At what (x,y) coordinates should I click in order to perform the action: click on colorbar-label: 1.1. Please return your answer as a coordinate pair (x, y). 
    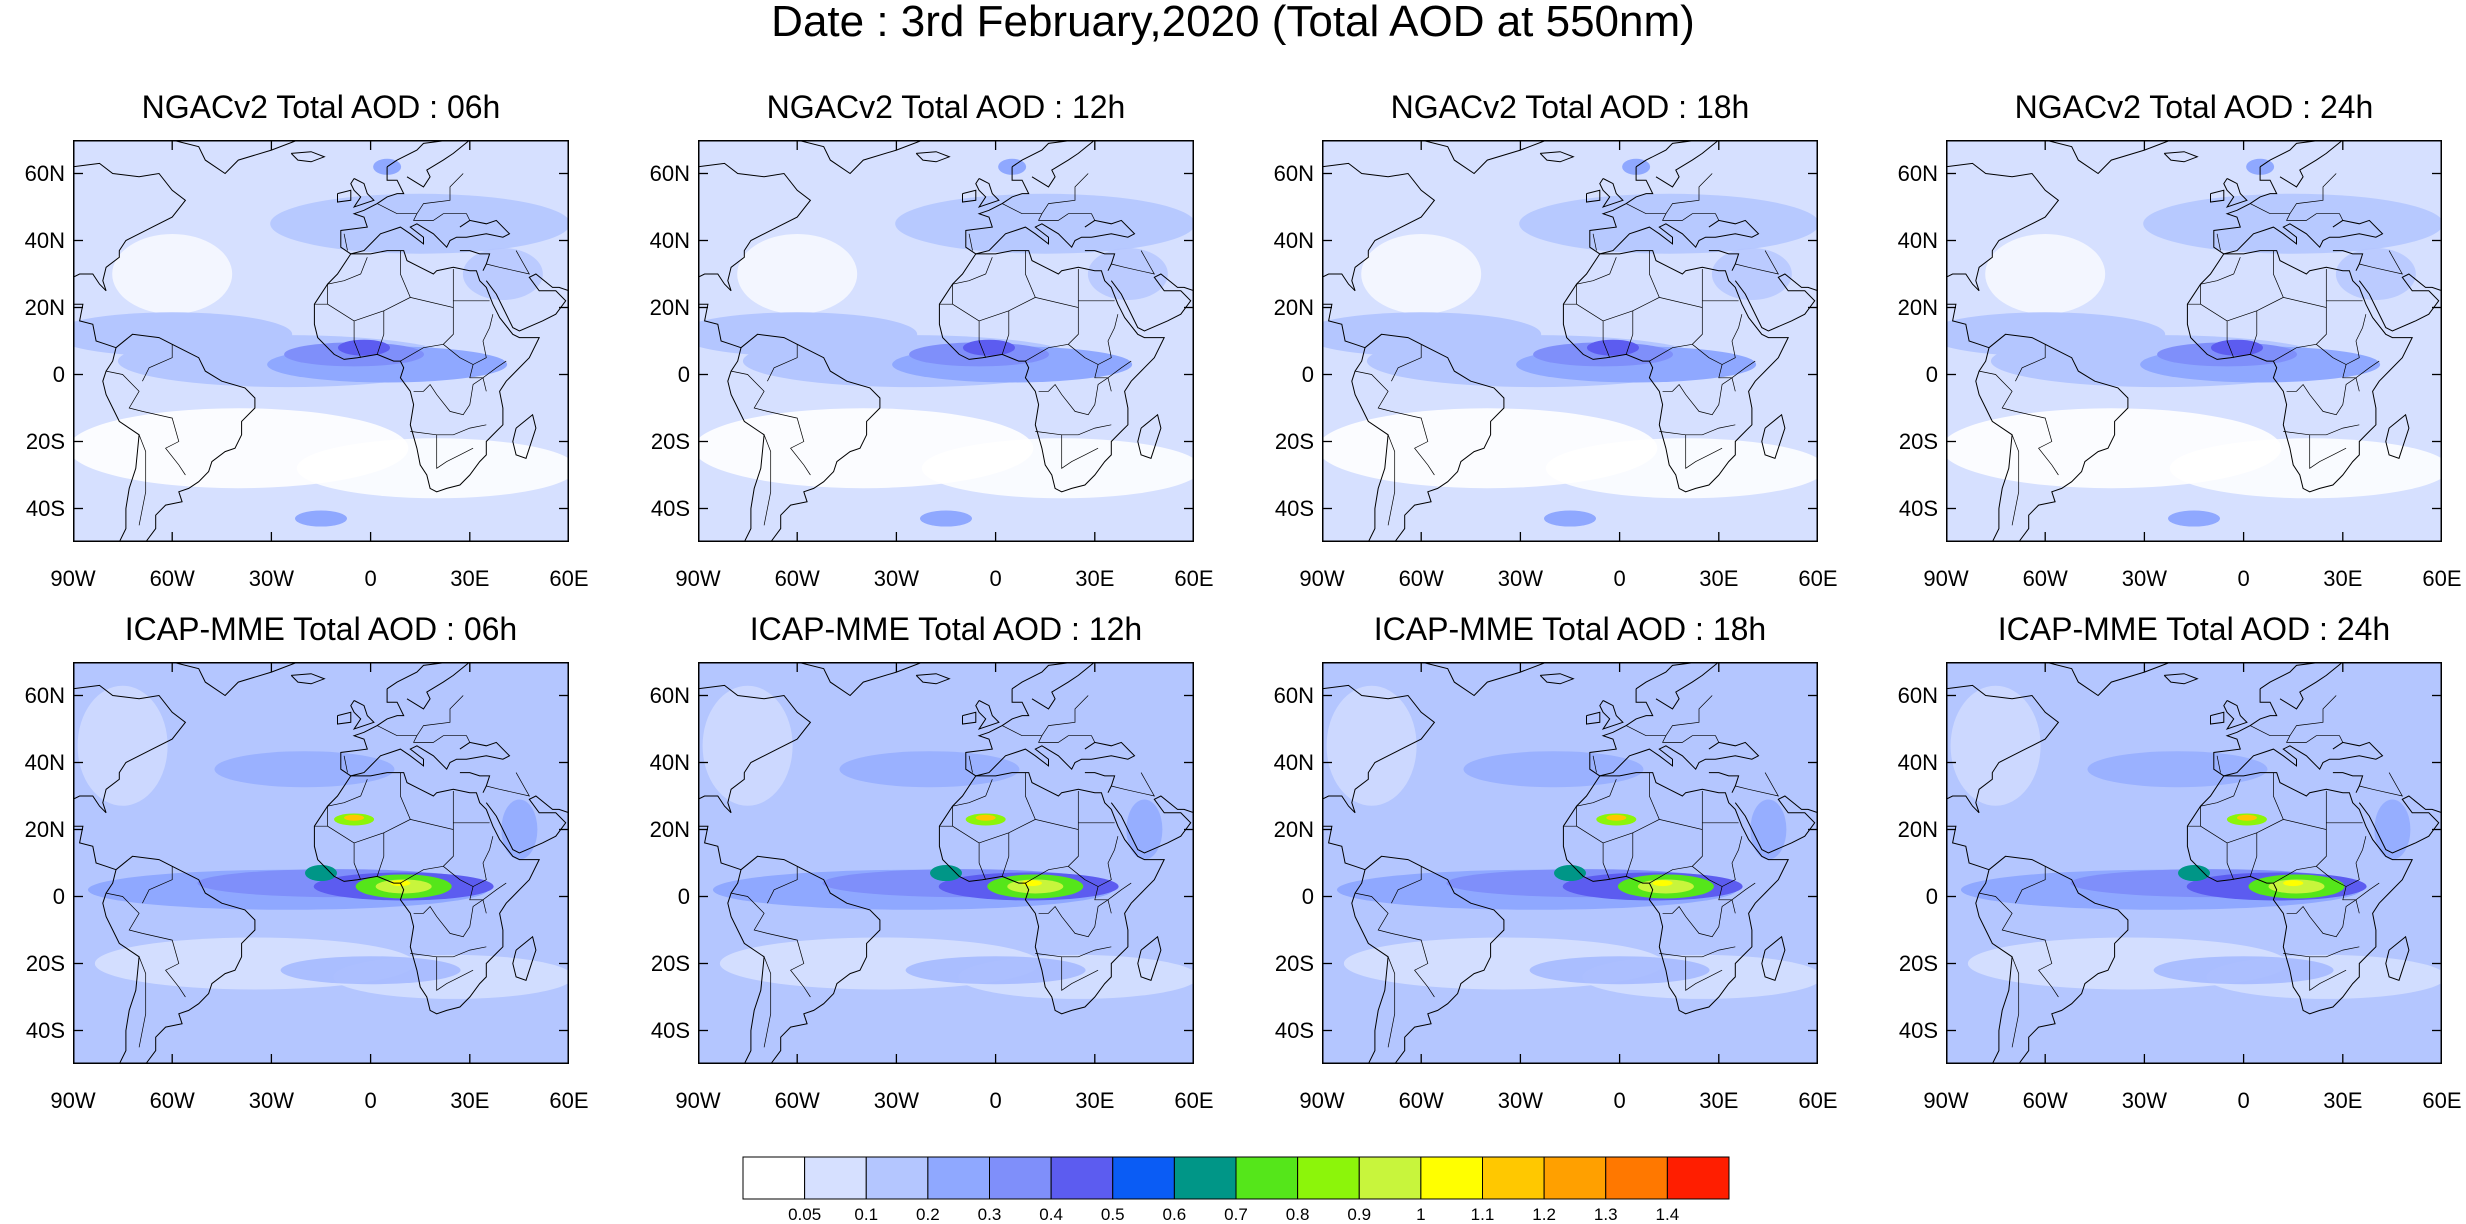
    Looking at the image, I should click on (1482, 1214).